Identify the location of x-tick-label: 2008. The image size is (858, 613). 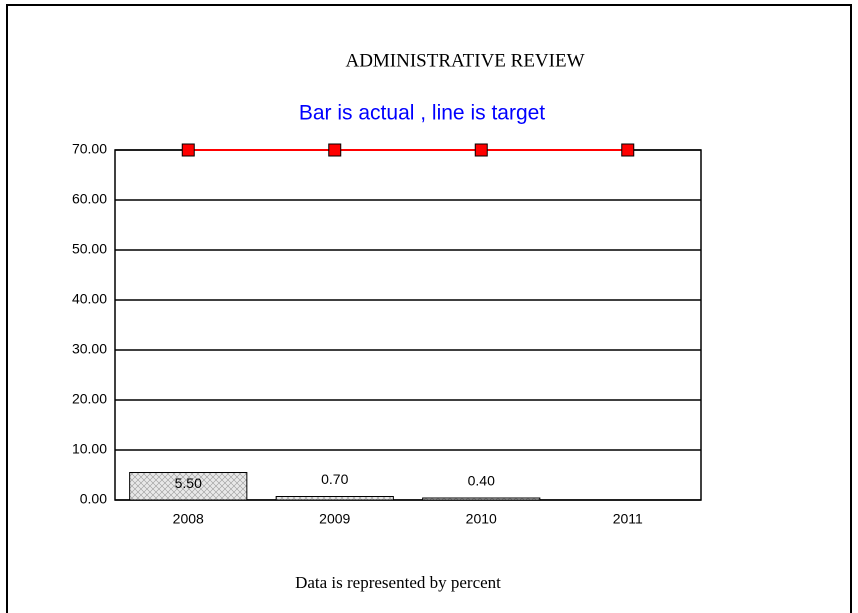
(188, 519).